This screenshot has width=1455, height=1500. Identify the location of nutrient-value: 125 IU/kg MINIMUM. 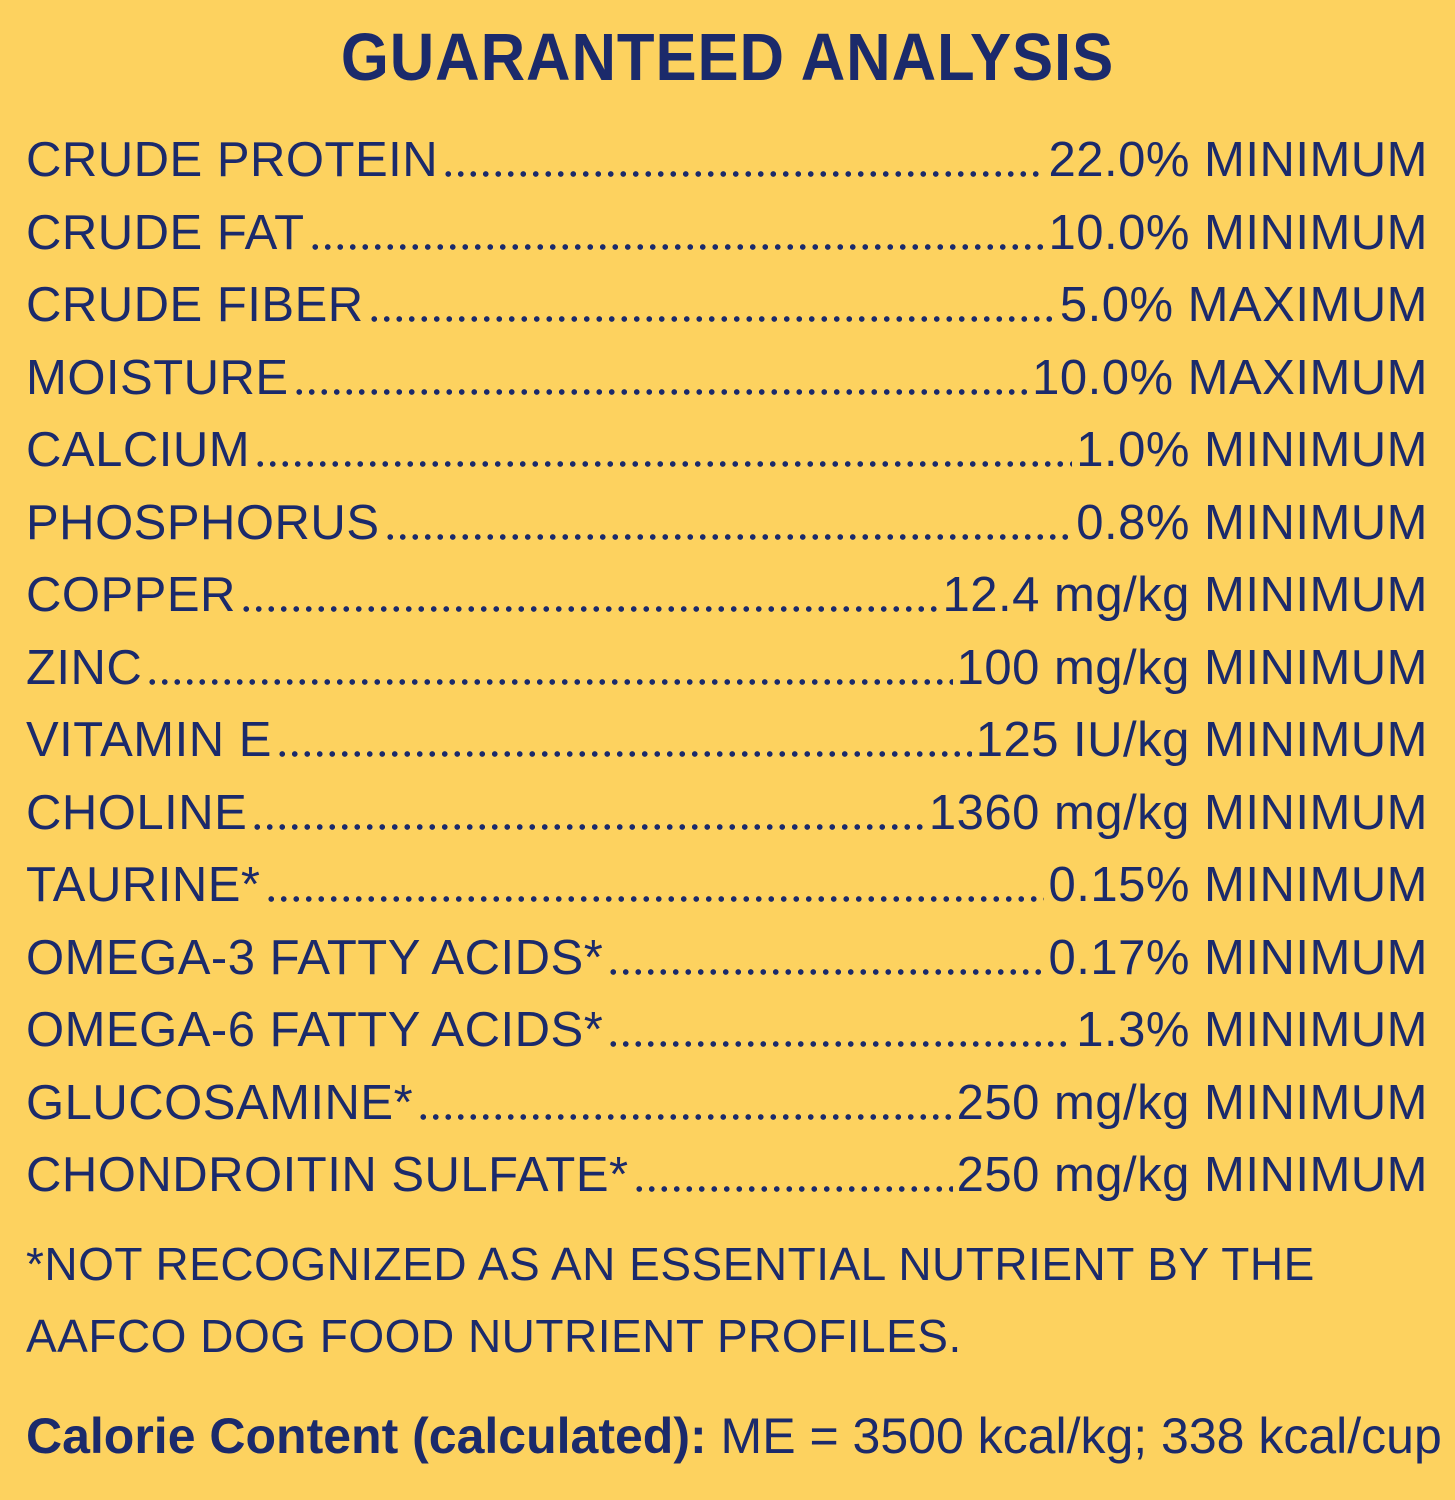
(1201, 740).